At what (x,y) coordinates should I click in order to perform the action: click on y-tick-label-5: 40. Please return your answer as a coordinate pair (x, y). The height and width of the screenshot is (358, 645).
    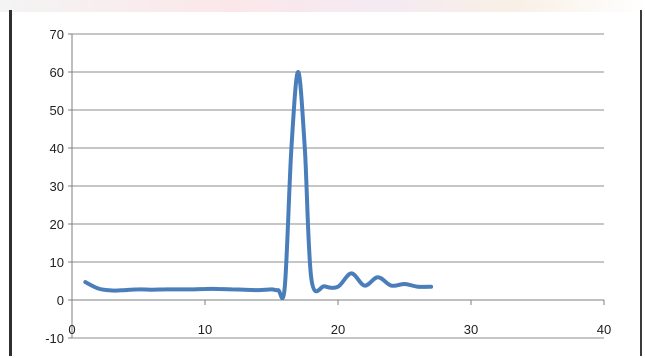
    Looking at the image, I should click on (57, 148).